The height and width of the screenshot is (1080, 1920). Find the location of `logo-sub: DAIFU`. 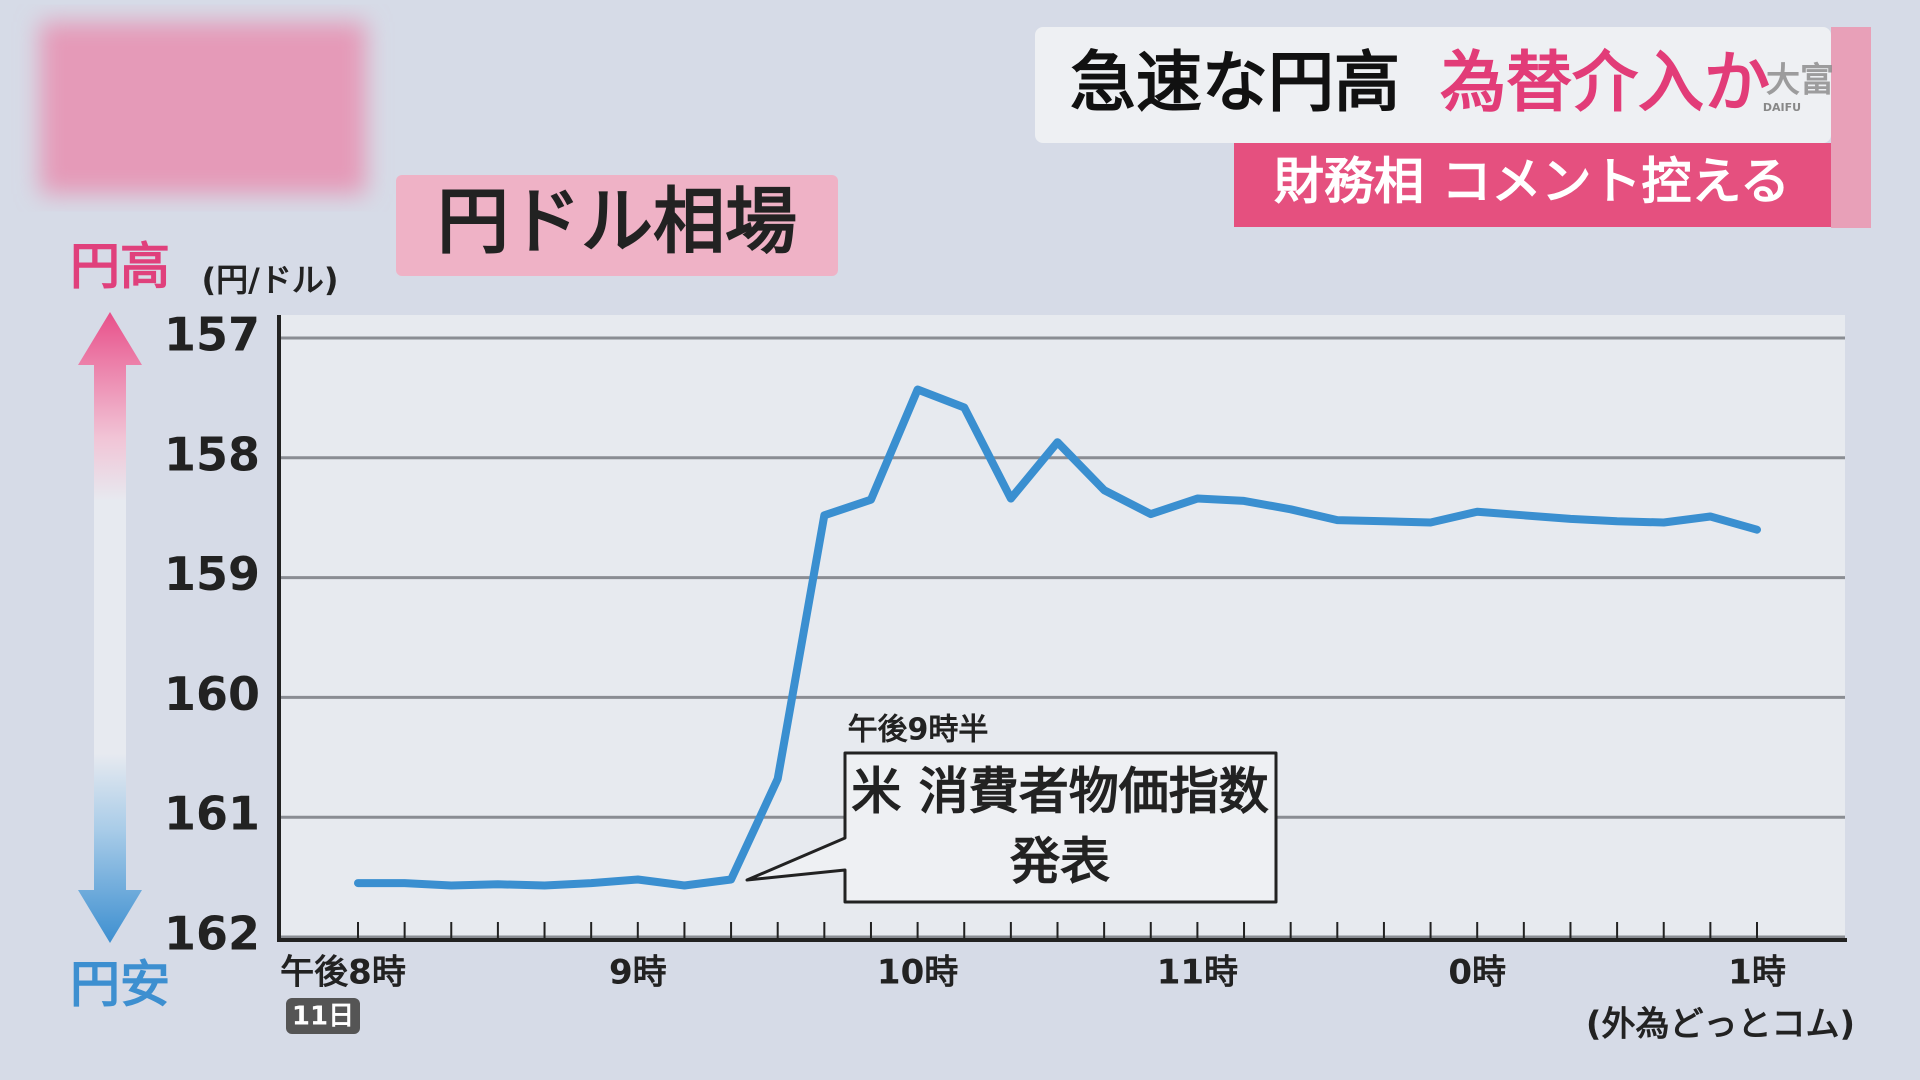

logo-sub: DAIFU is located at coordinates (1782, 107).